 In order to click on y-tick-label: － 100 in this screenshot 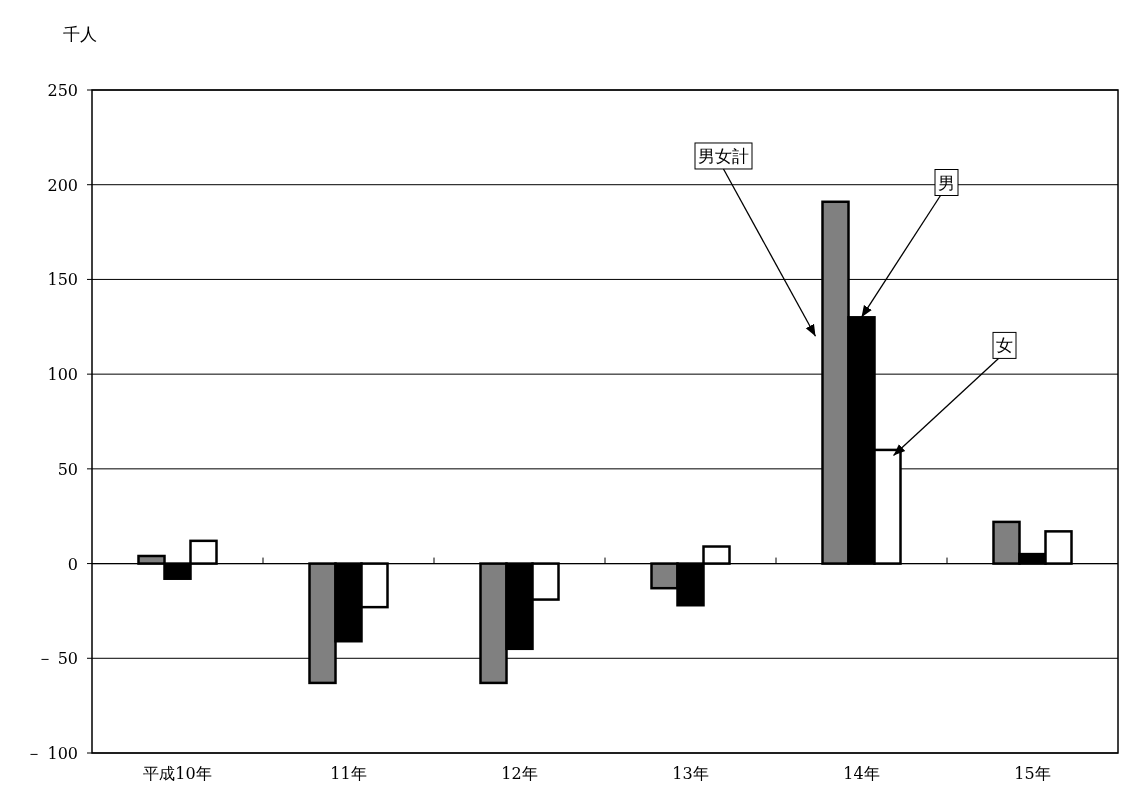, I will do `click(52, 753)`.